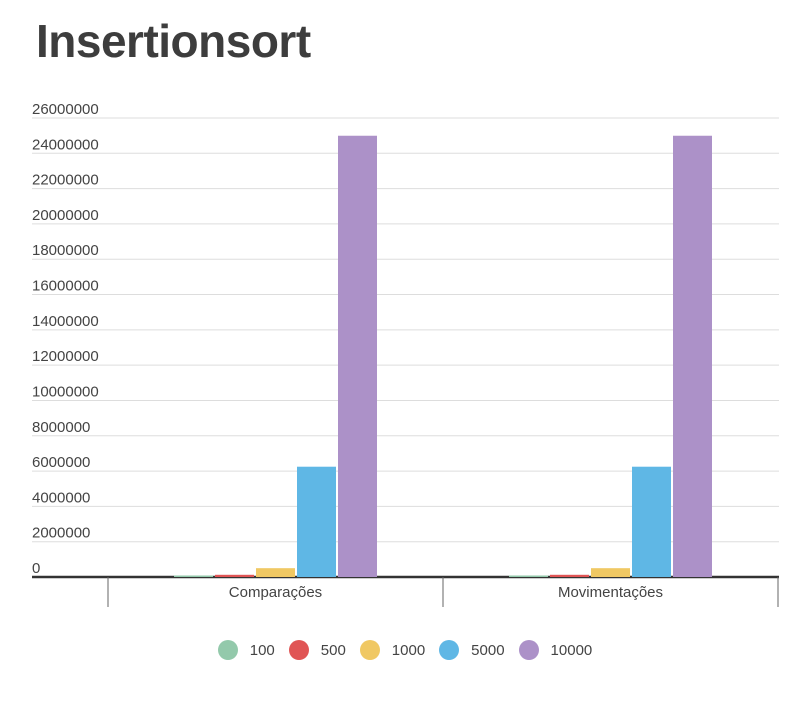 The image size is (810, 701). What do you see at coordinates (408, 650) in the screenshot?
I see `legend-label: 1000` at bounding box center [408, 650].